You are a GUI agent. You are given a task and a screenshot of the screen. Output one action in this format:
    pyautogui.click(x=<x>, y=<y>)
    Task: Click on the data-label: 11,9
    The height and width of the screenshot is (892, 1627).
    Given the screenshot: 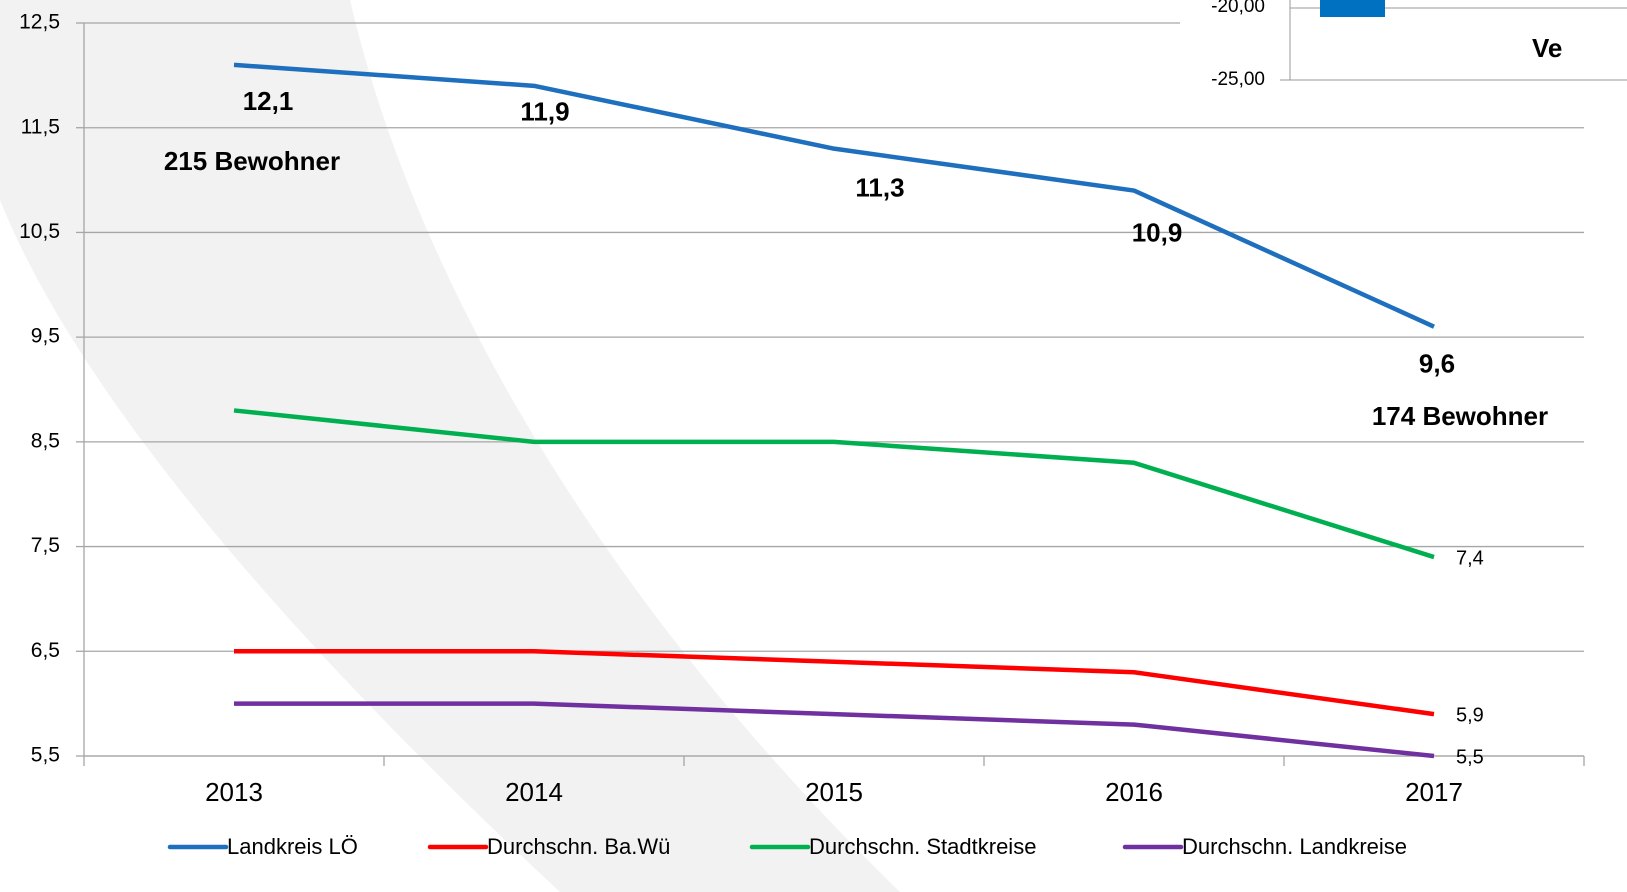 What is the action you would take?
    pyautogui.click(x=544, y=112)
    